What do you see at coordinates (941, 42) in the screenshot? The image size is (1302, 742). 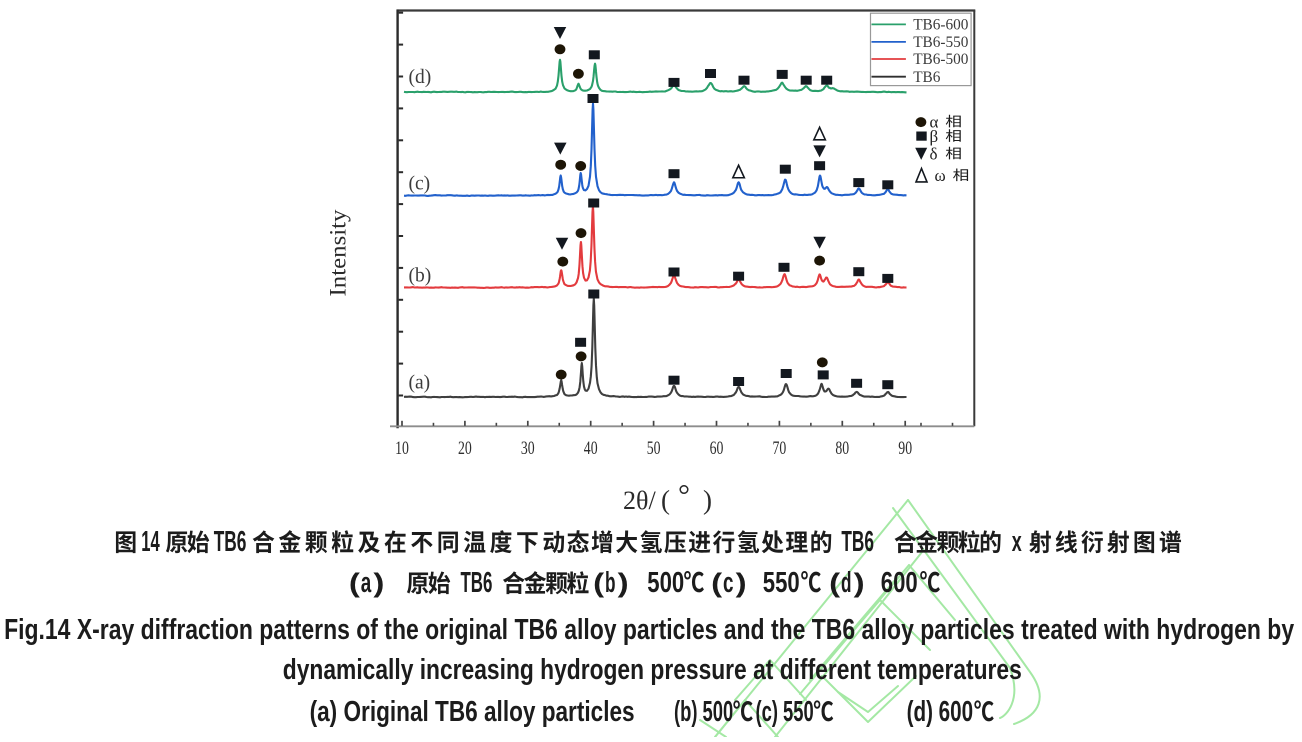 I see `svg-text: TB6-550` at bounding box center [941, 42].